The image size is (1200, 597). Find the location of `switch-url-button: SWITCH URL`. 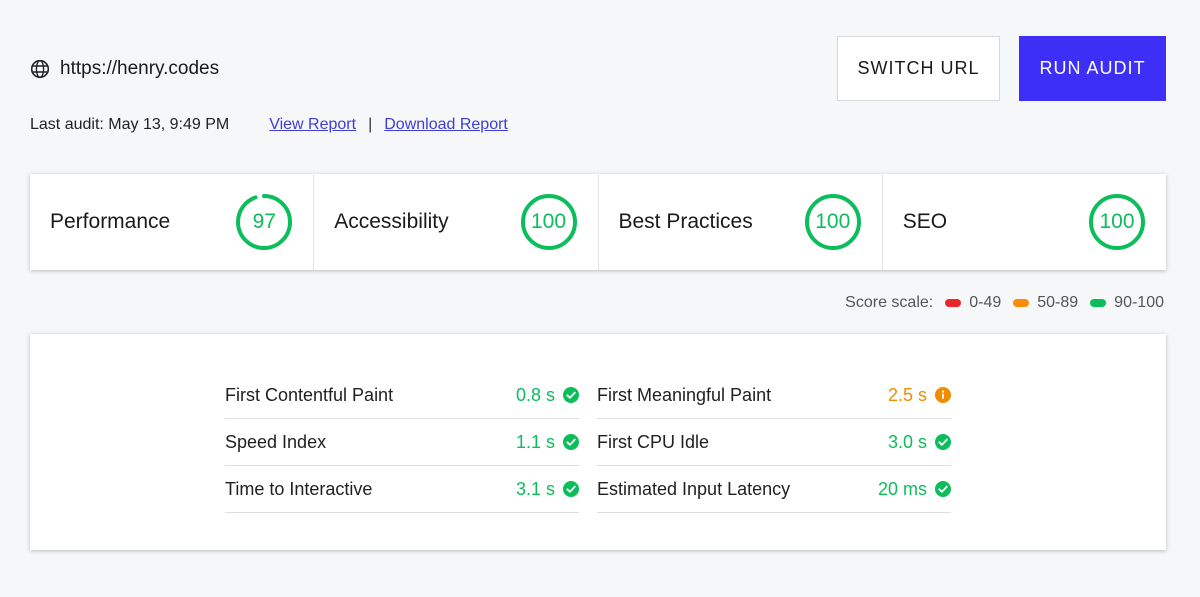

switch-url-button: SWITCH URL is located at coordinates (918, 68).